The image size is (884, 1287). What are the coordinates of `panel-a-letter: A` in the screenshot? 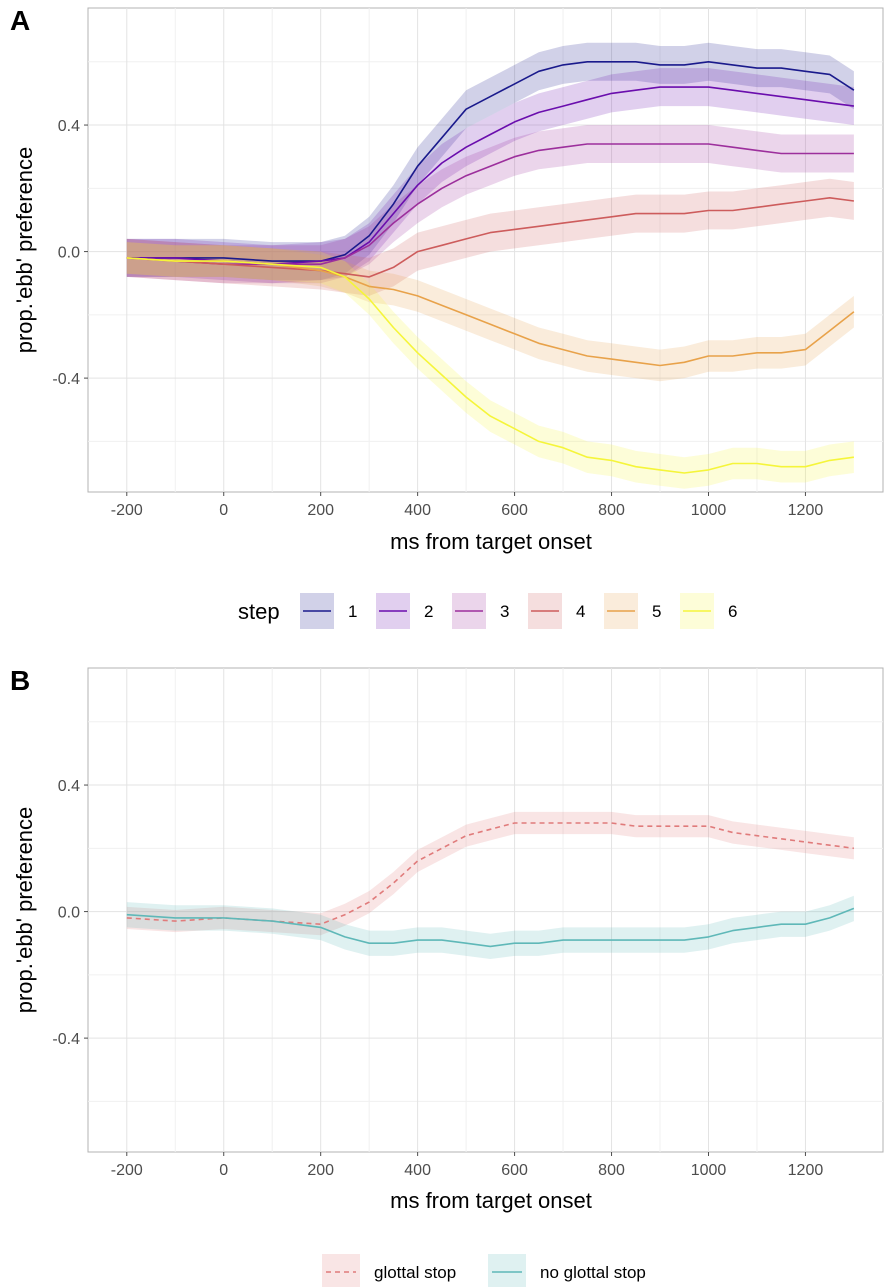 It's located at (20, 20).